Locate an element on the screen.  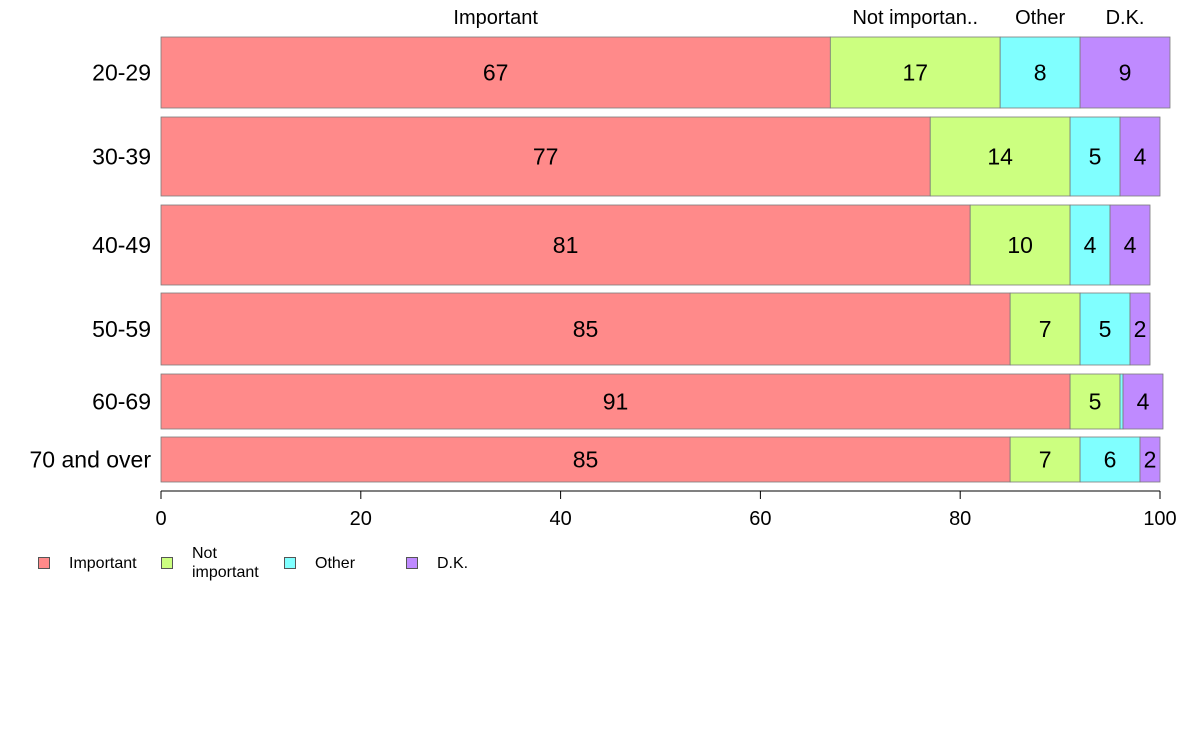
bar-50-59-important is located at coordinates (585, 329).